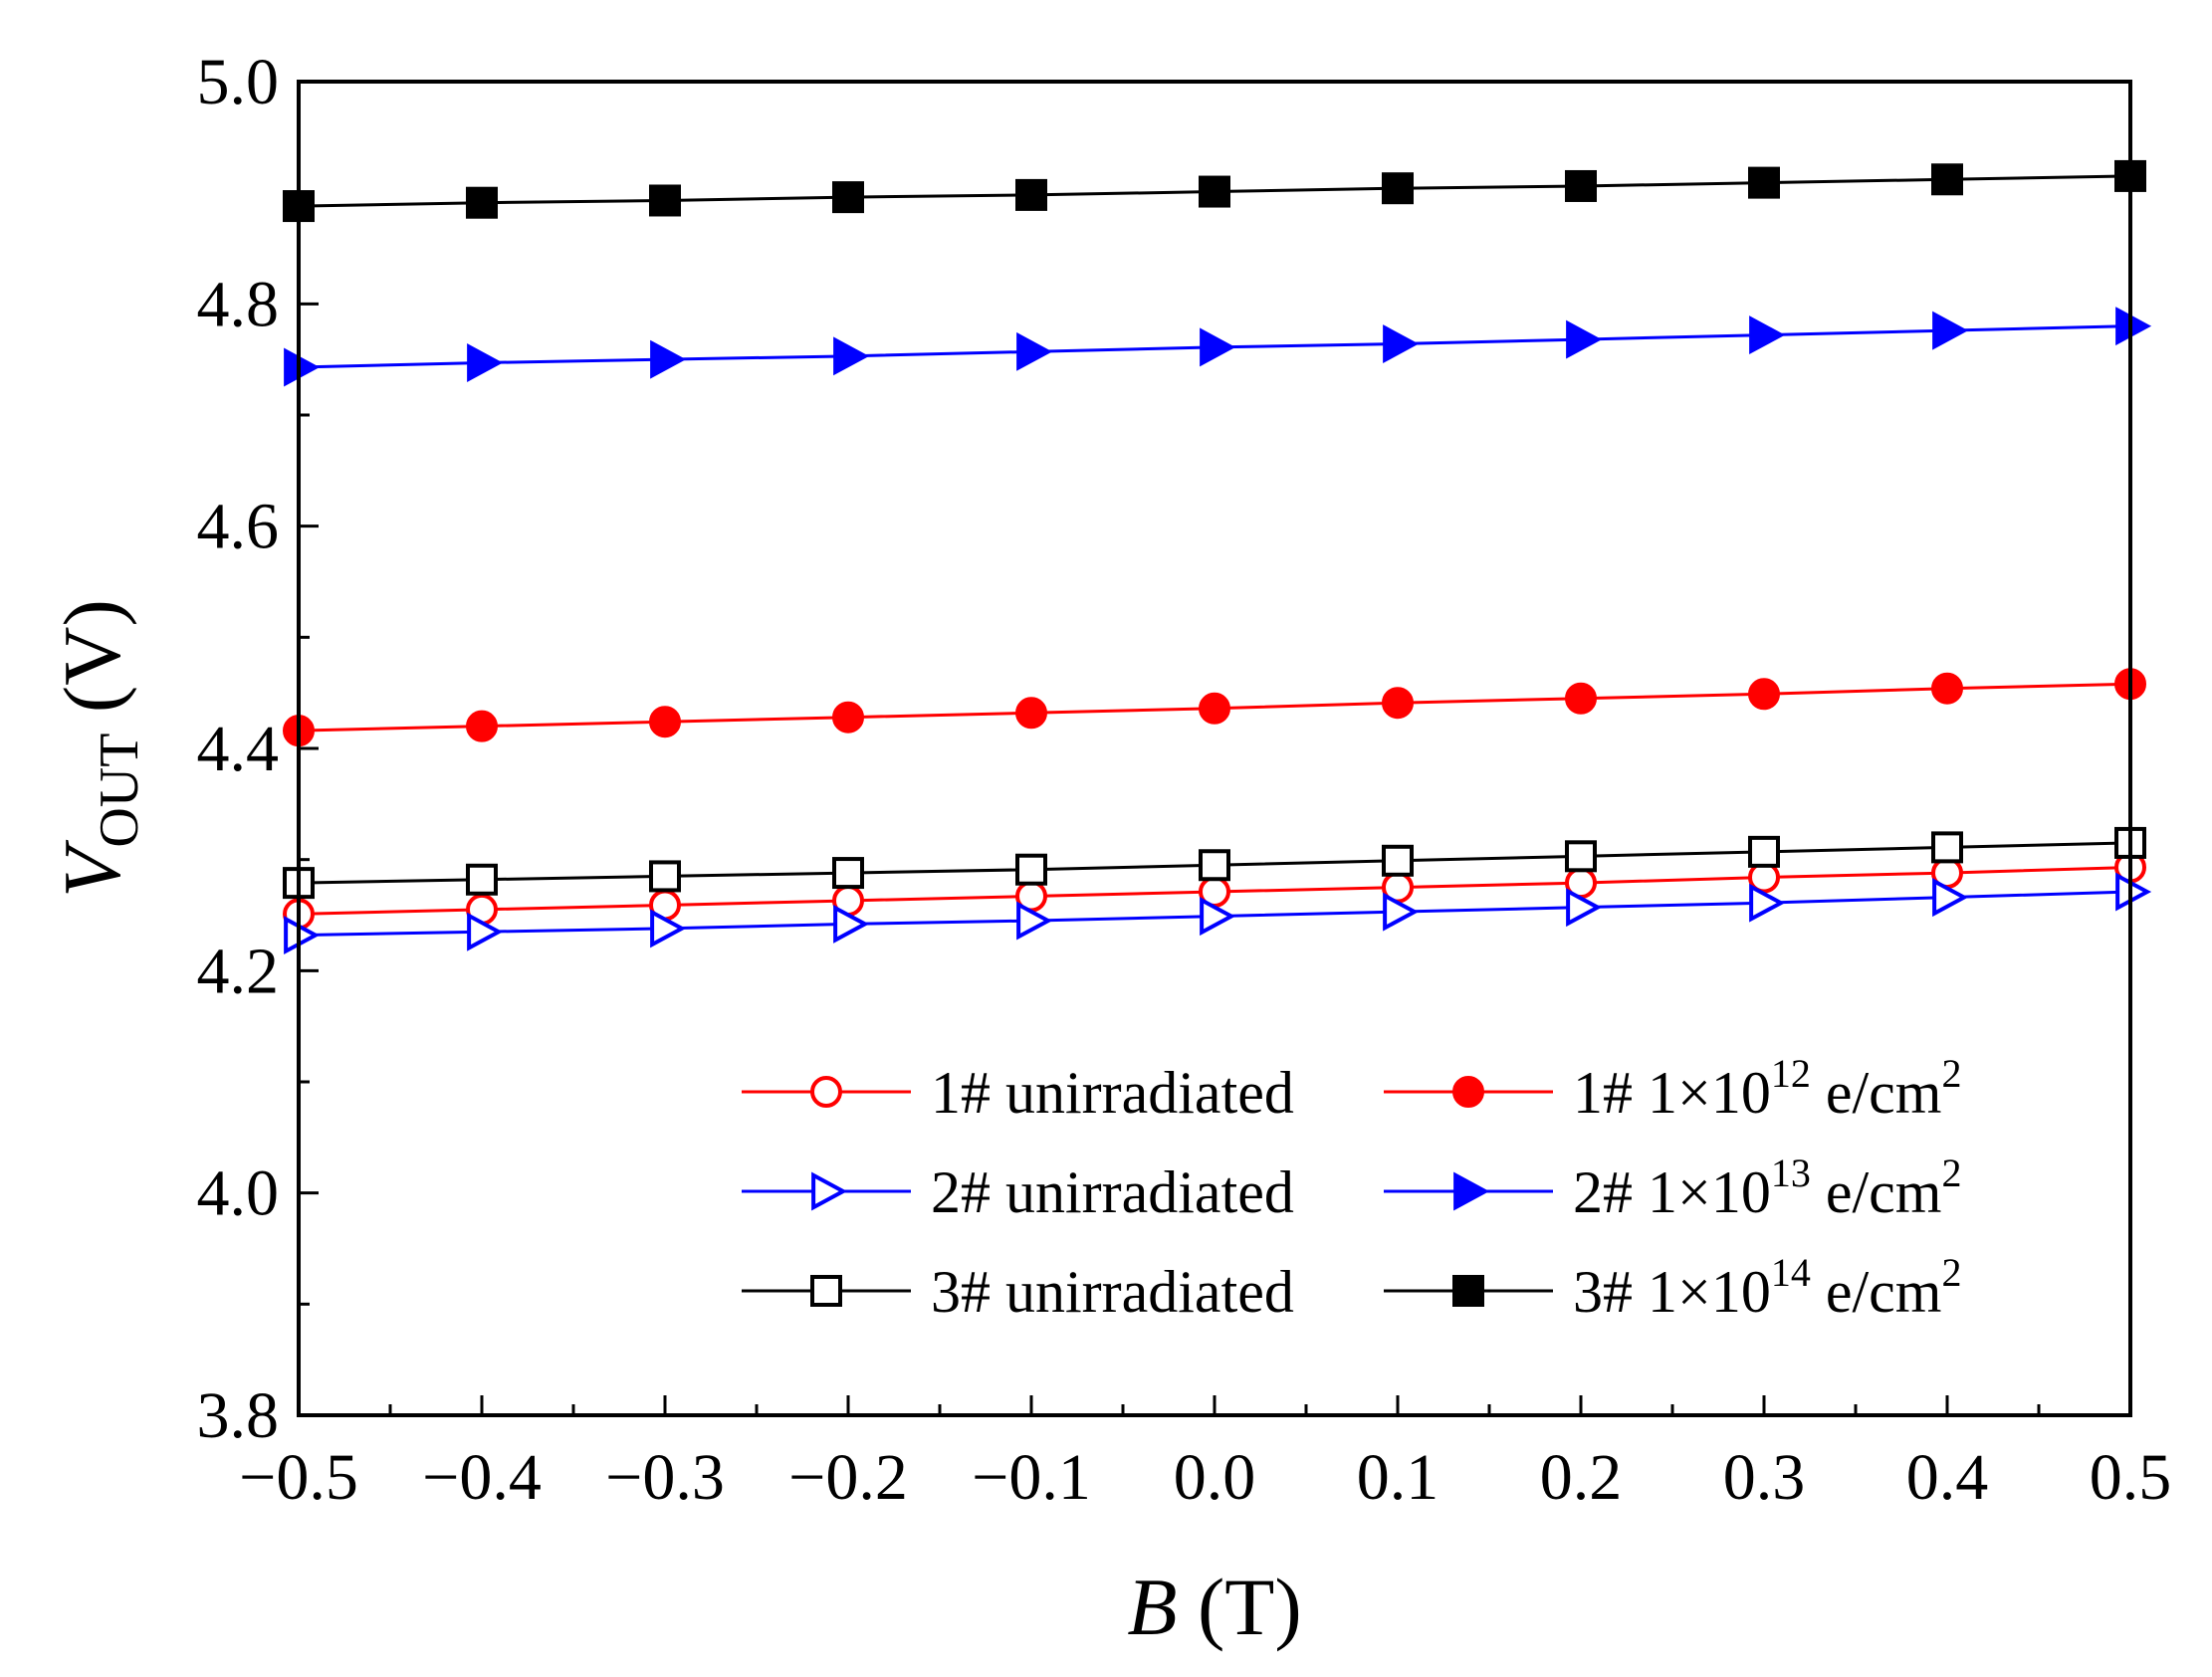 This screenshot has width=2212, height=1677. What do you see at coordinates (238, 1193) in the screenshot?
I see `y-tick-label: 4.0` at bounding box center [238, 1193].